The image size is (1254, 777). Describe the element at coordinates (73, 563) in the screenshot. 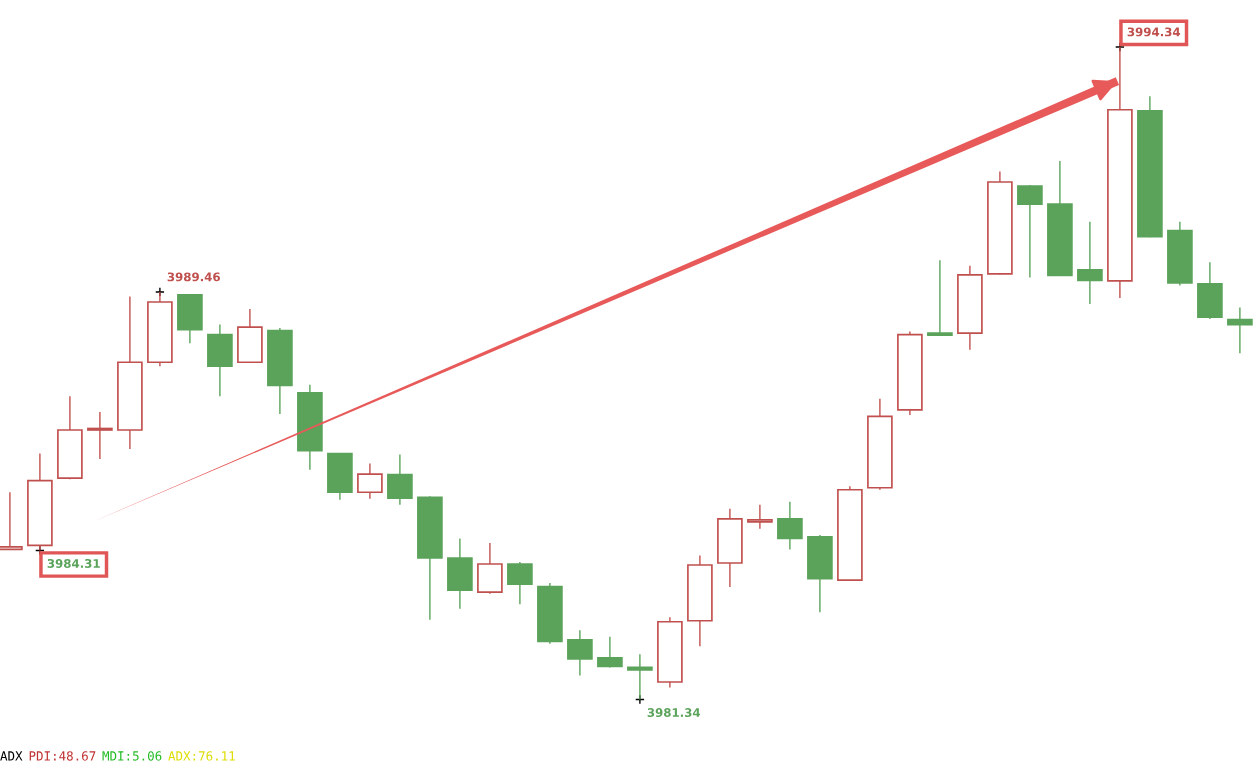

I see `annotation: 3984.31` at that location.